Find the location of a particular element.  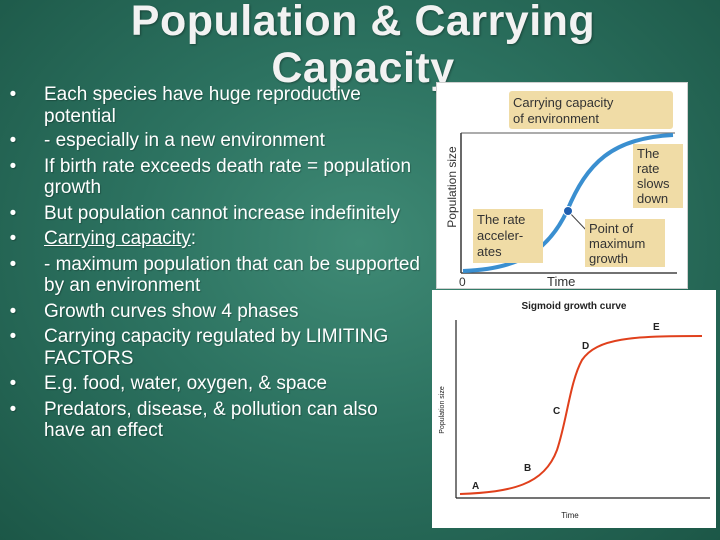

max-growth-point is located at coordinates (568, 211).